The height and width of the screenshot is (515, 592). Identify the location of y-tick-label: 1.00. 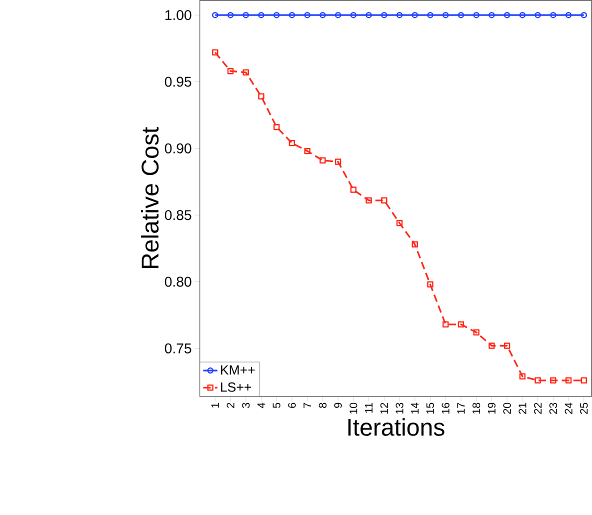
(178, 15).